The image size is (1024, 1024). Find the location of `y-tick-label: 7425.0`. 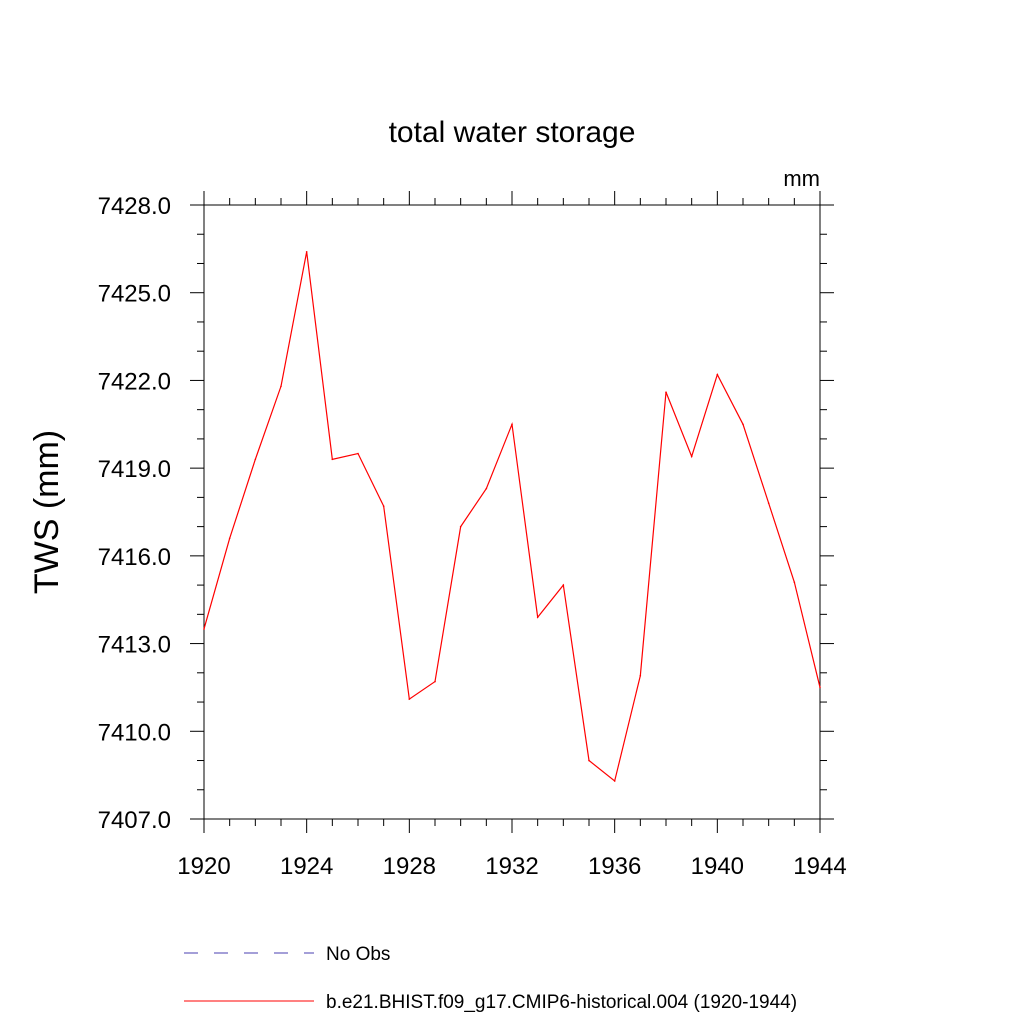

y-tick-label: 7425.0 is located at coordinates (134, 294).